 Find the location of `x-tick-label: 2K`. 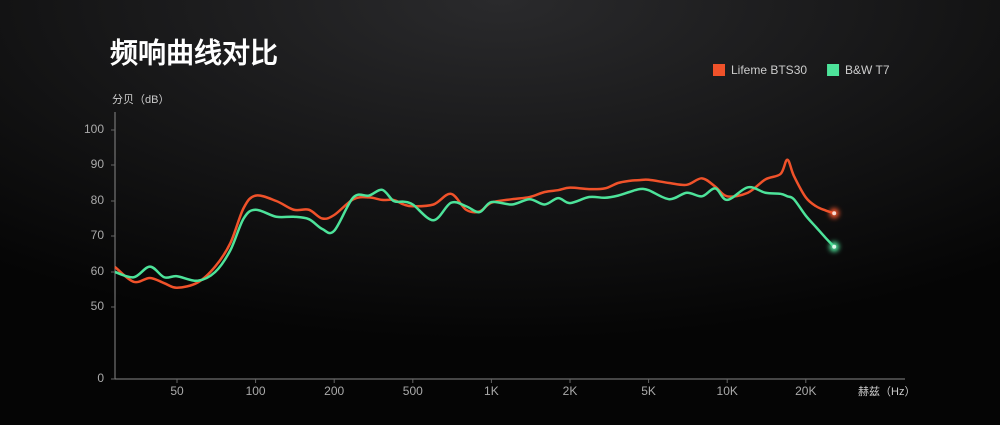

x-tick-label: 2K is located at coordinates (570, 391).